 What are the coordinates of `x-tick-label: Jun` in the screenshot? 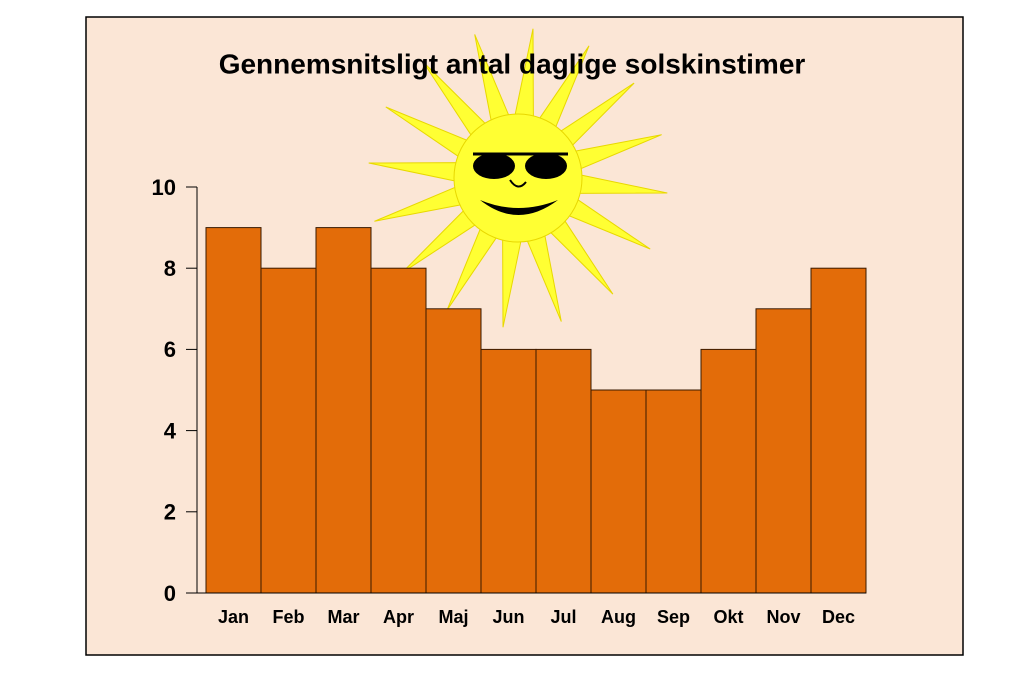 It's located at (508, 617).